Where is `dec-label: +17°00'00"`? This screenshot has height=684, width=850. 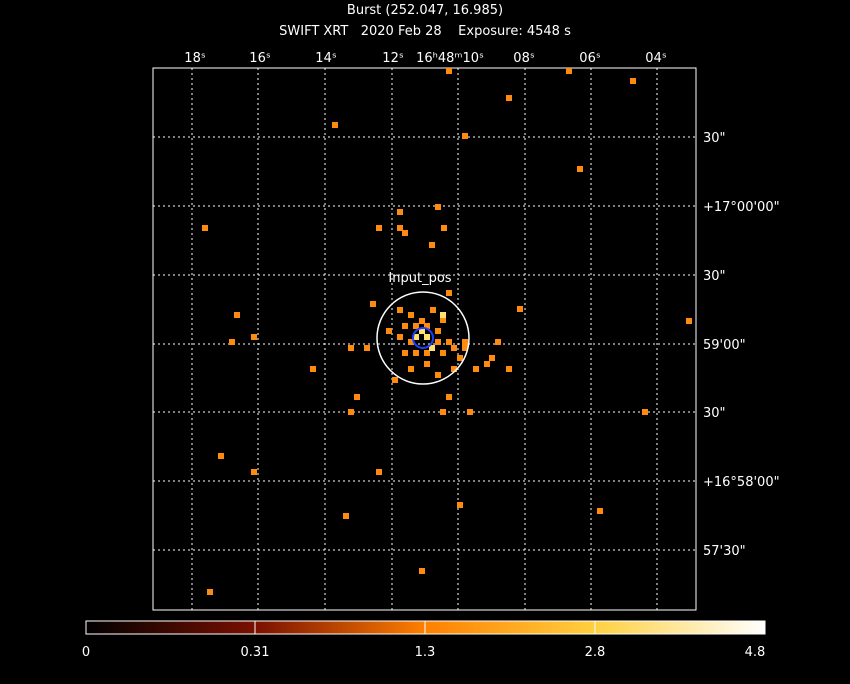 dec-label: +17°00'00" is located at coordinates (741, 207).